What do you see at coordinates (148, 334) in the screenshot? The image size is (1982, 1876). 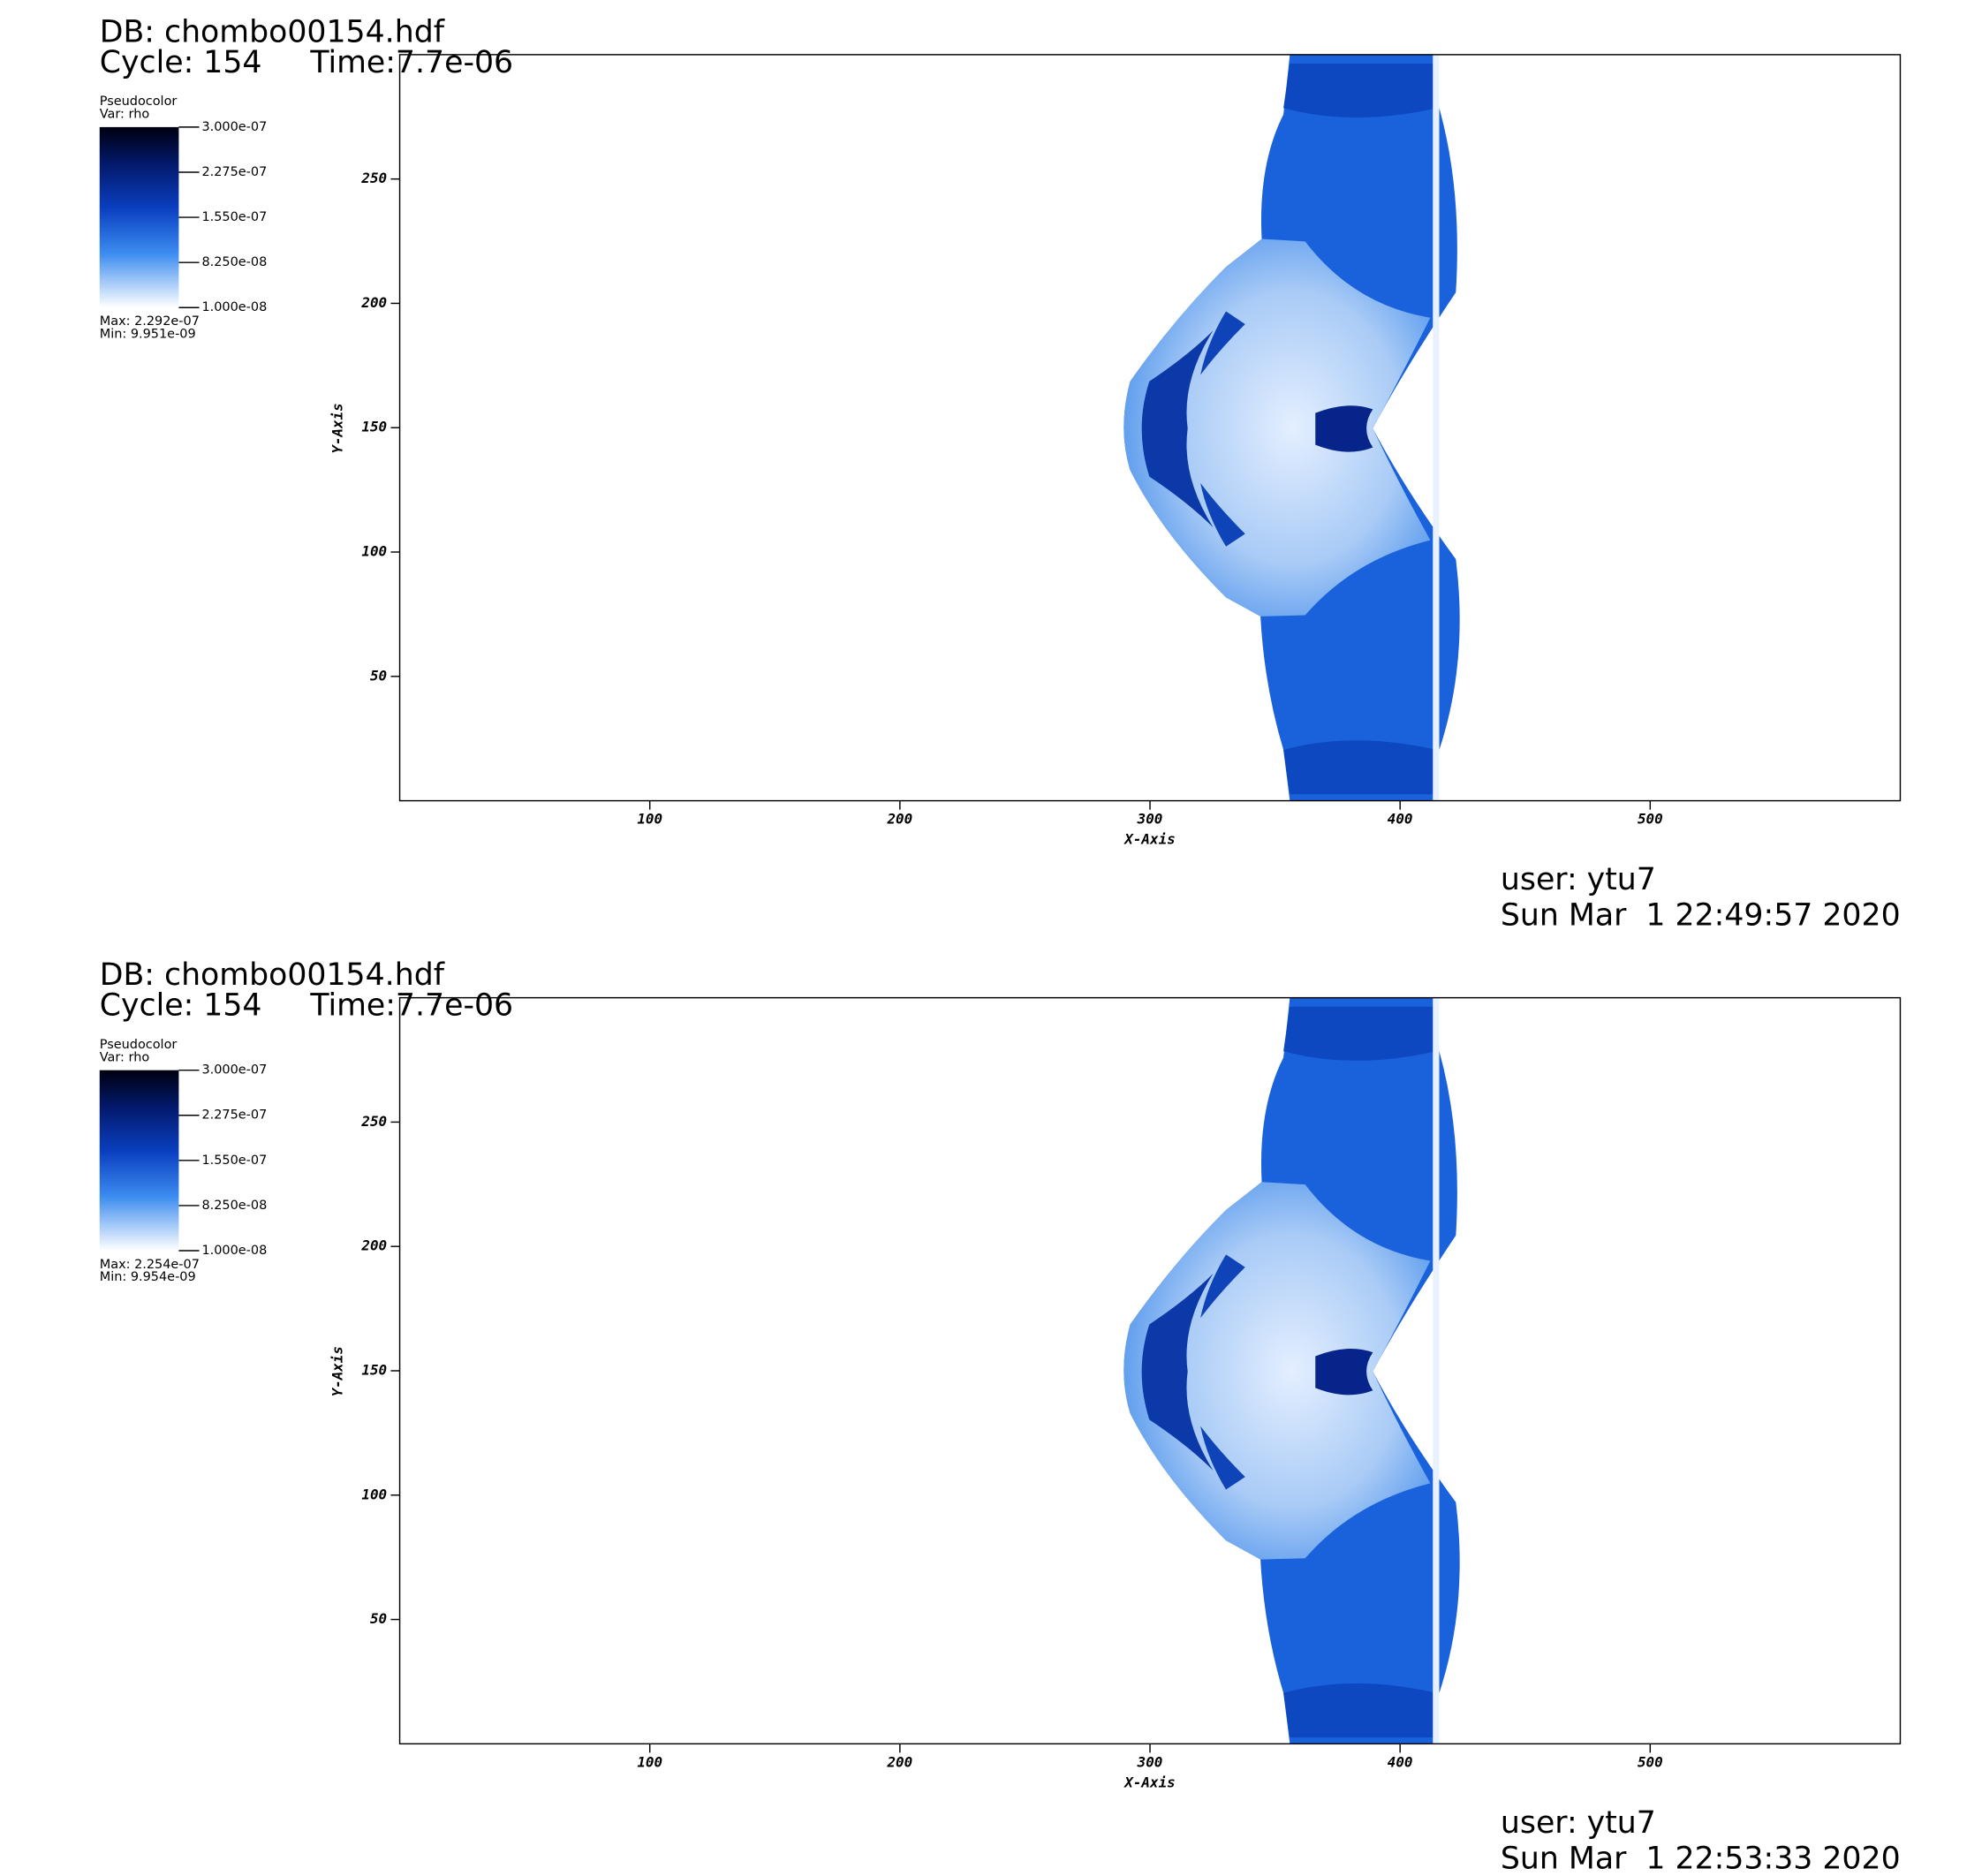 I see `legend-min: Min: 9.951e-09` at bounding box center [148, 334].